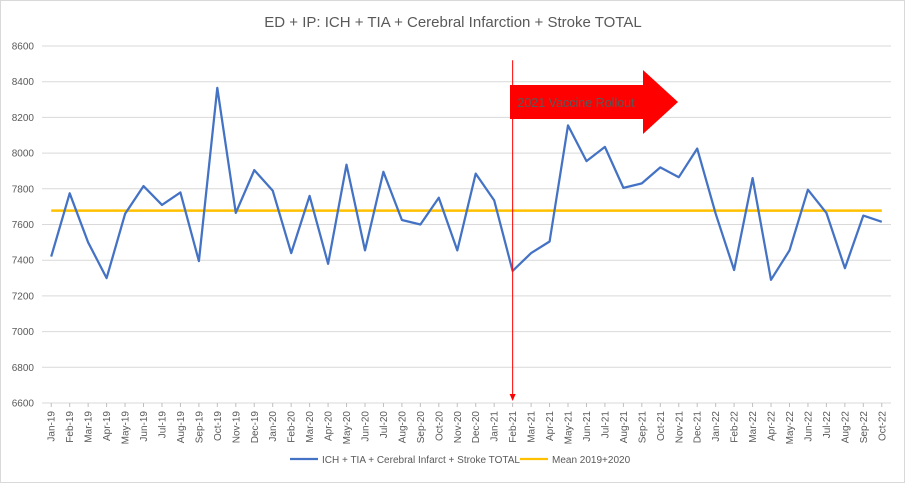  I want to click on x-tick-label: Sep-21, so click(642, 427).